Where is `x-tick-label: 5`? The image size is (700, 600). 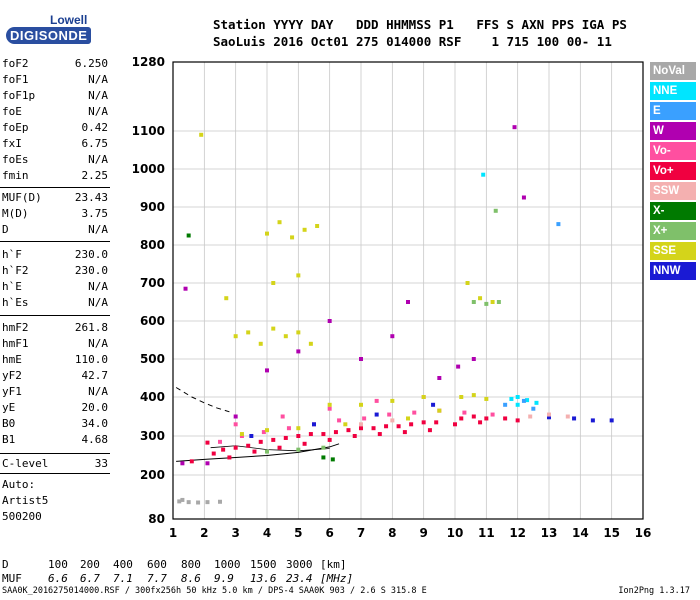
x-tick-label: 5 is located at coordinates (298, 533).